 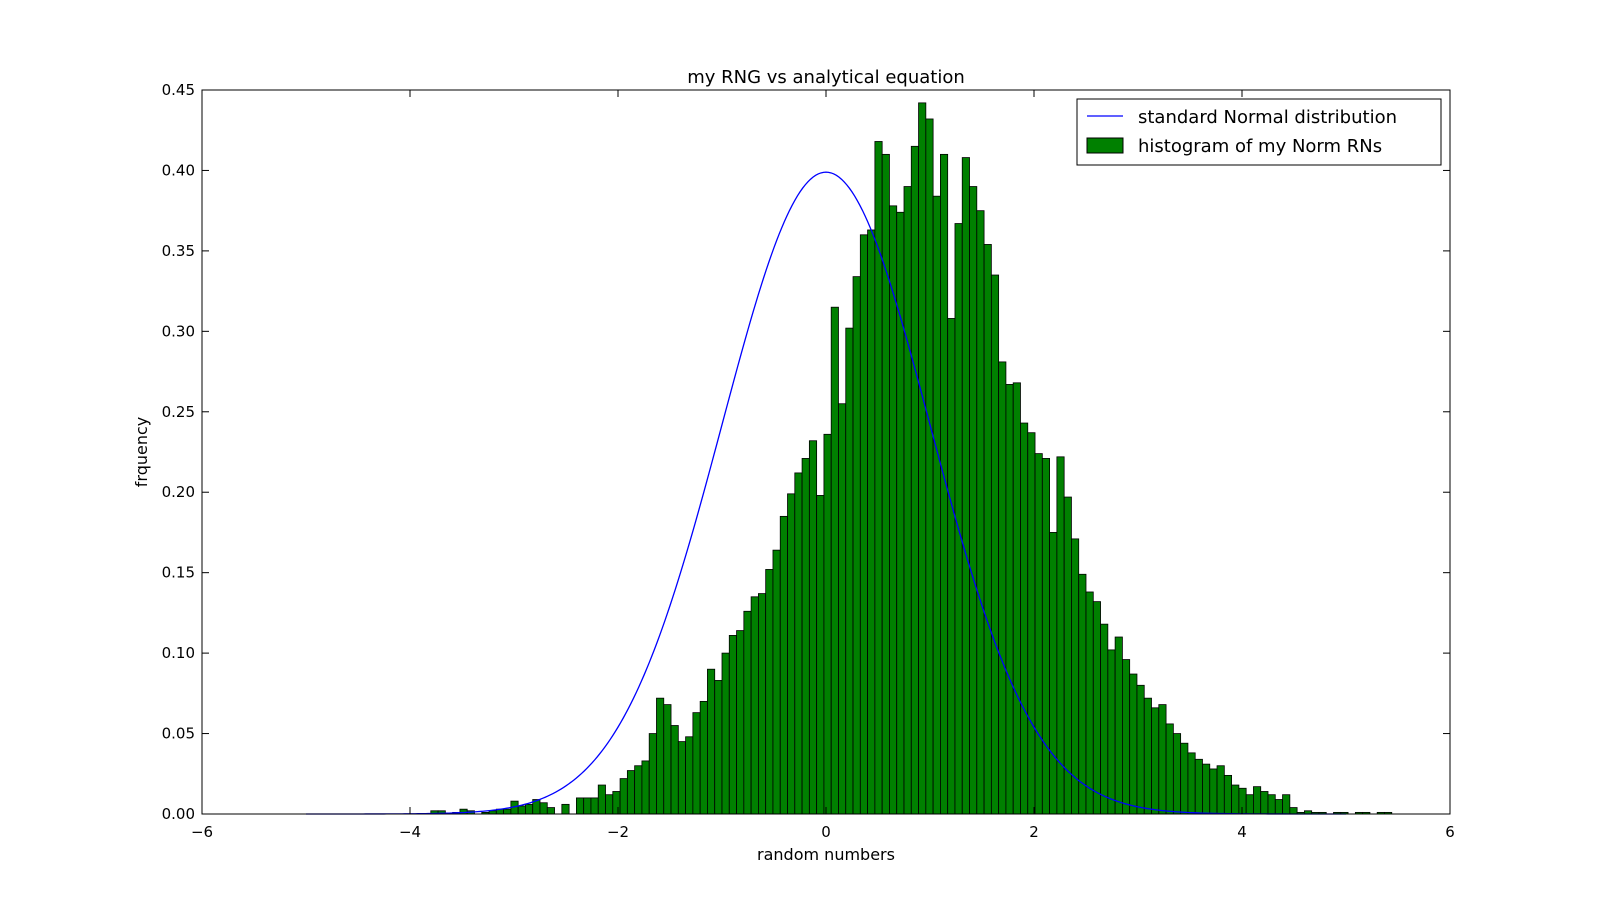 What do you see at coordinates (202, 832) in the screenshot?
I see `x-tick-label: −6` at bounding box center [202, 832].